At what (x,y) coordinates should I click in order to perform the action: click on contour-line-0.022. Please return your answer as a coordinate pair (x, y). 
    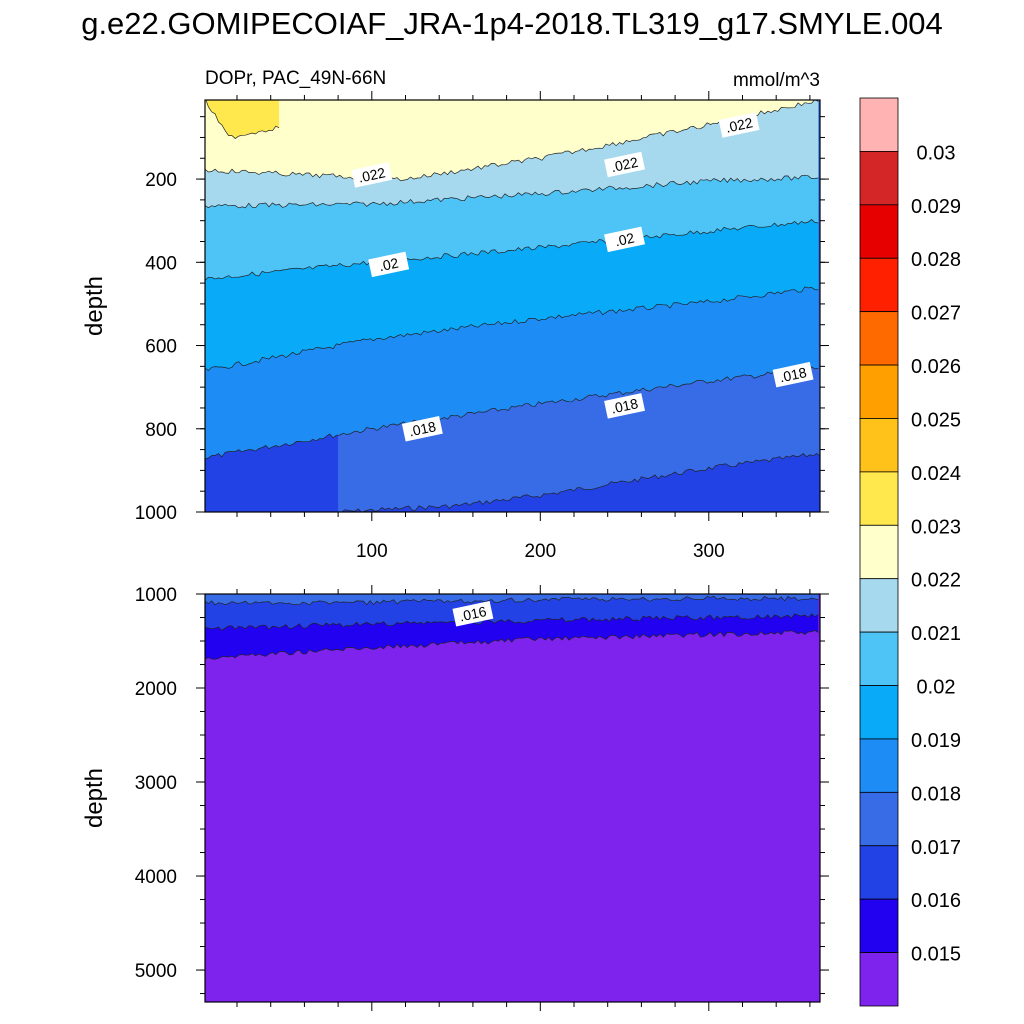
    Looking at the image, I should click on (512, 141).